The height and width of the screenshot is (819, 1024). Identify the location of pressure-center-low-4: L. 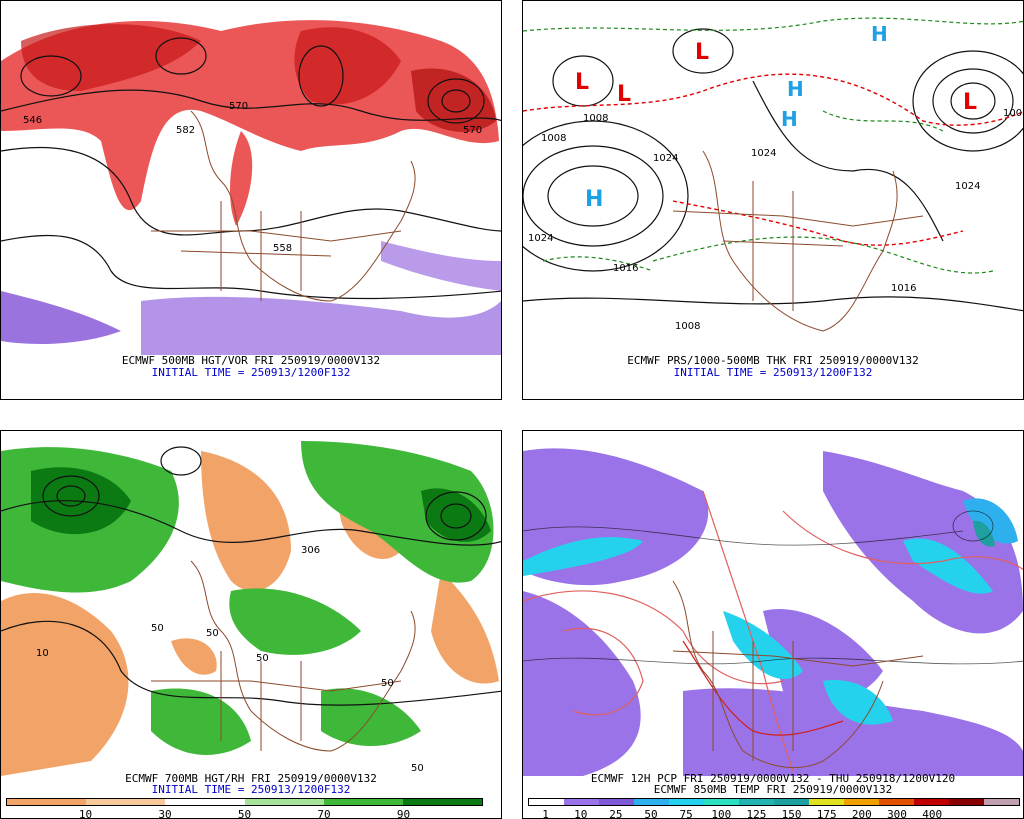
(970, 102).